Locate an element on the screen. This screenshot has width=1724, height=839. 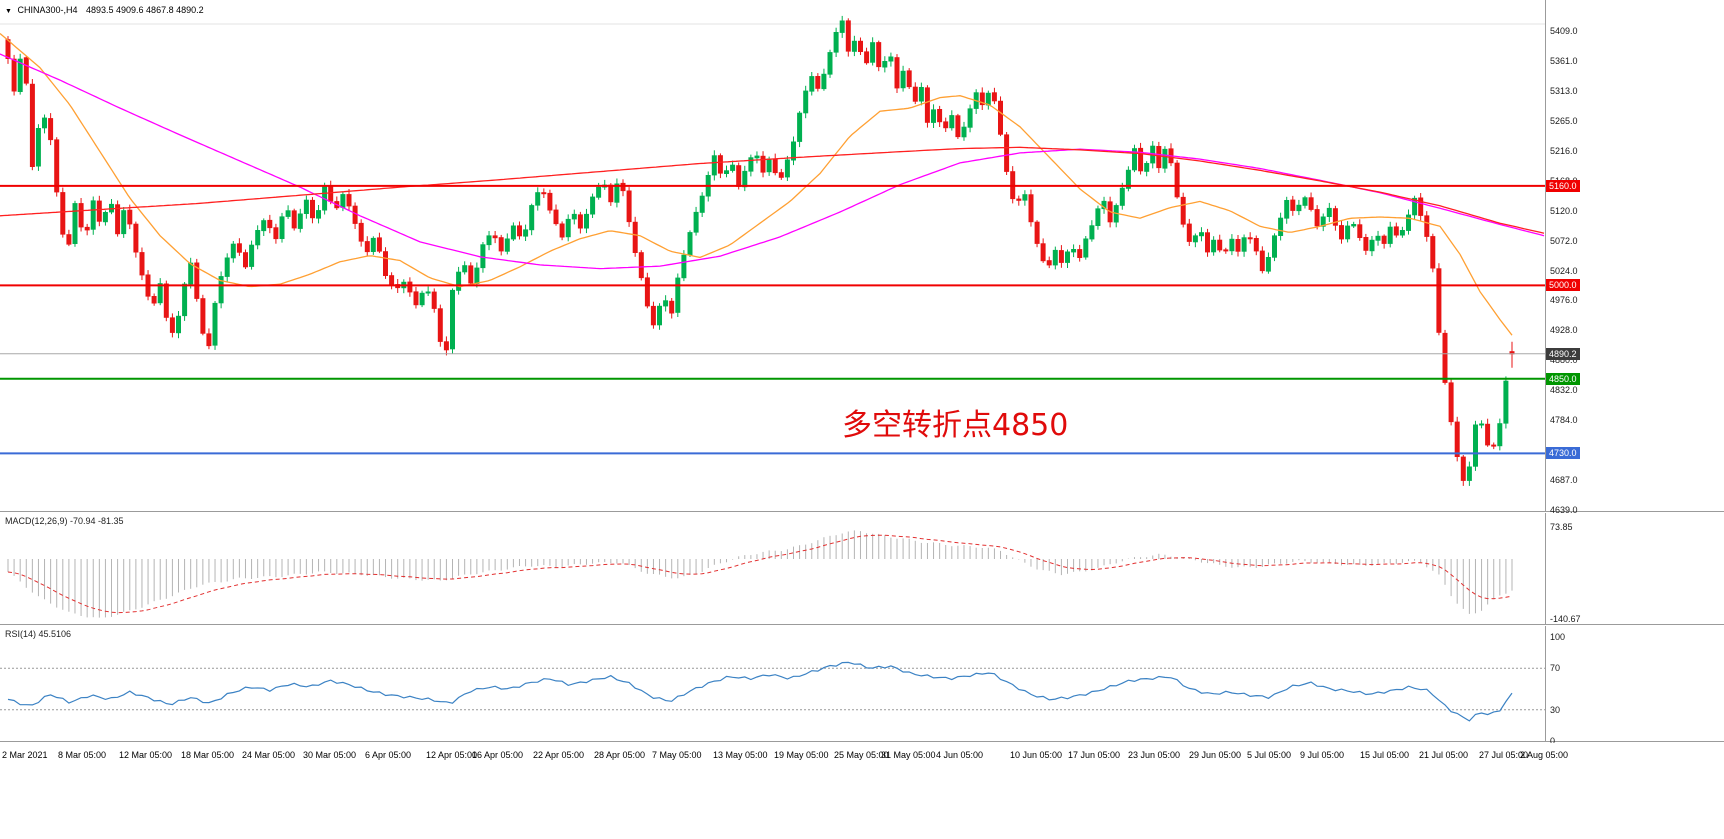
time-axis-label: 2 Mar 2021 is located at coordinates (25, 755).